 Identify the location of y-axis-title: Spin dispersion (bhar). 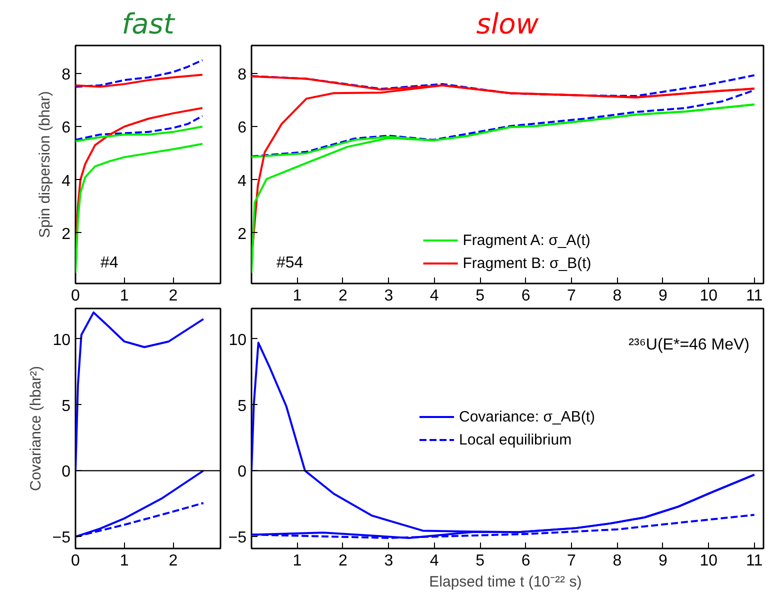
(45, 164).